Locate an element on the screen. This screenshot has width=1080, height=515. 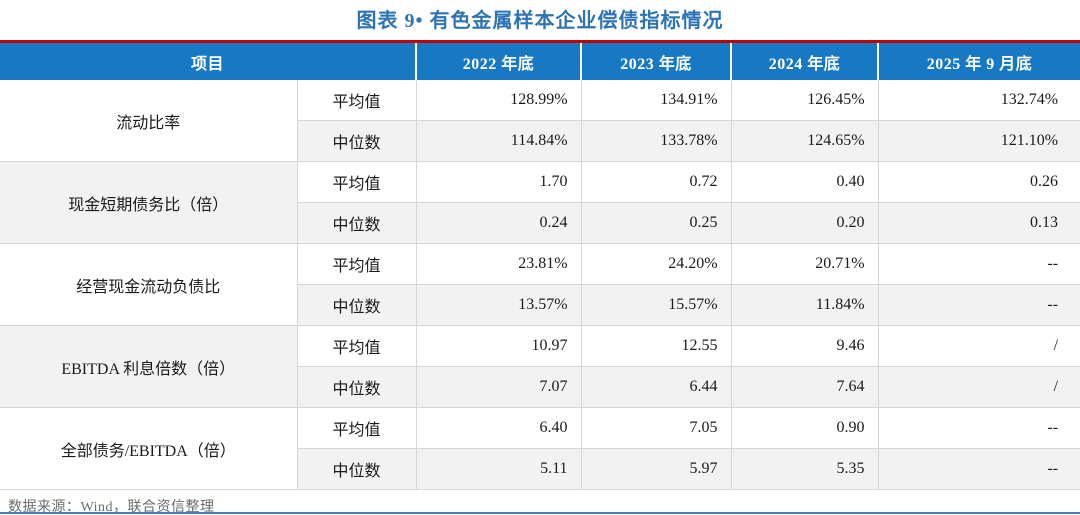
table-row: 中位数 114.84% 133.78% 124.65% 121.10% is located at coordinates (540, 141).